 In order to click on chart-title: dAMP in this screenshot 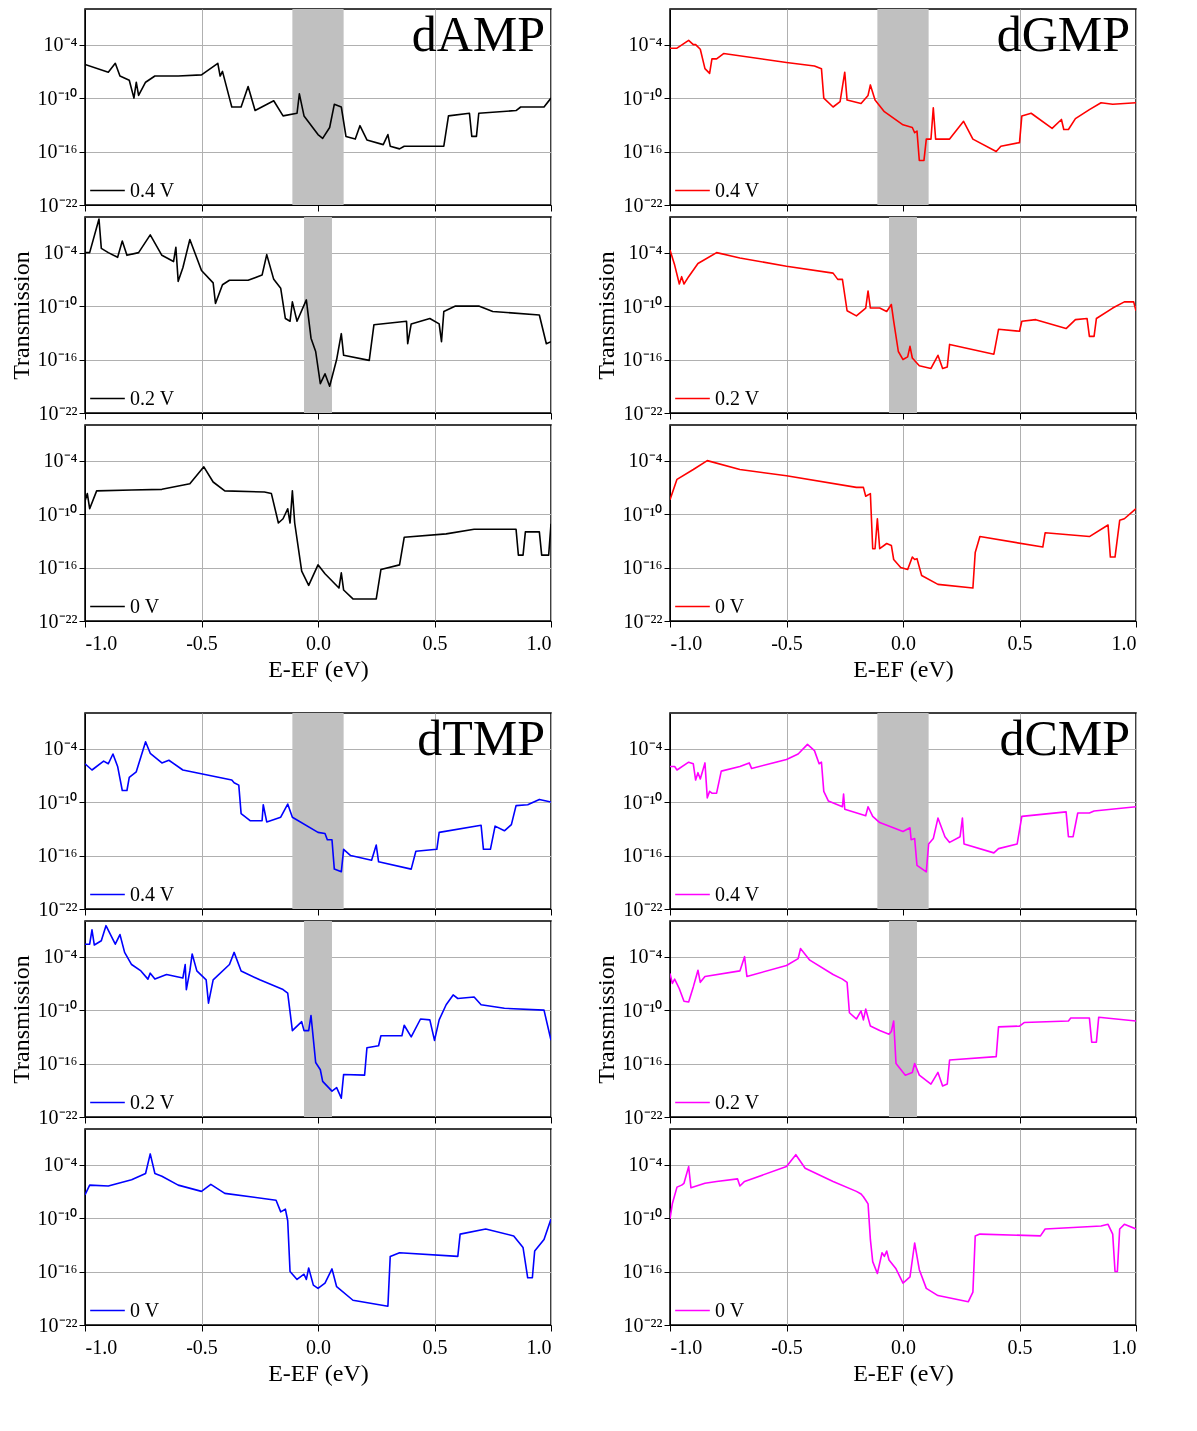, I will do `click(478, 34)`.